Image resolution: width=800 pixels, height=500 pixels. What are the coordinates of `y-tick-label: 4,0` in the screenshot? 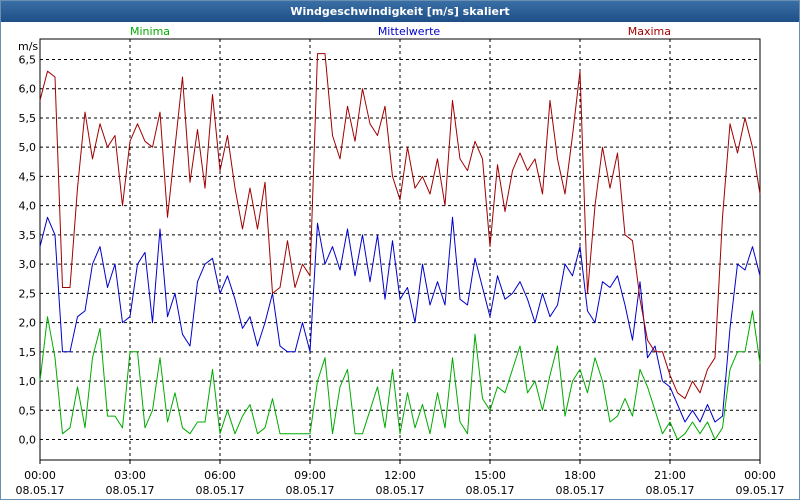 It's located at (28, 206).